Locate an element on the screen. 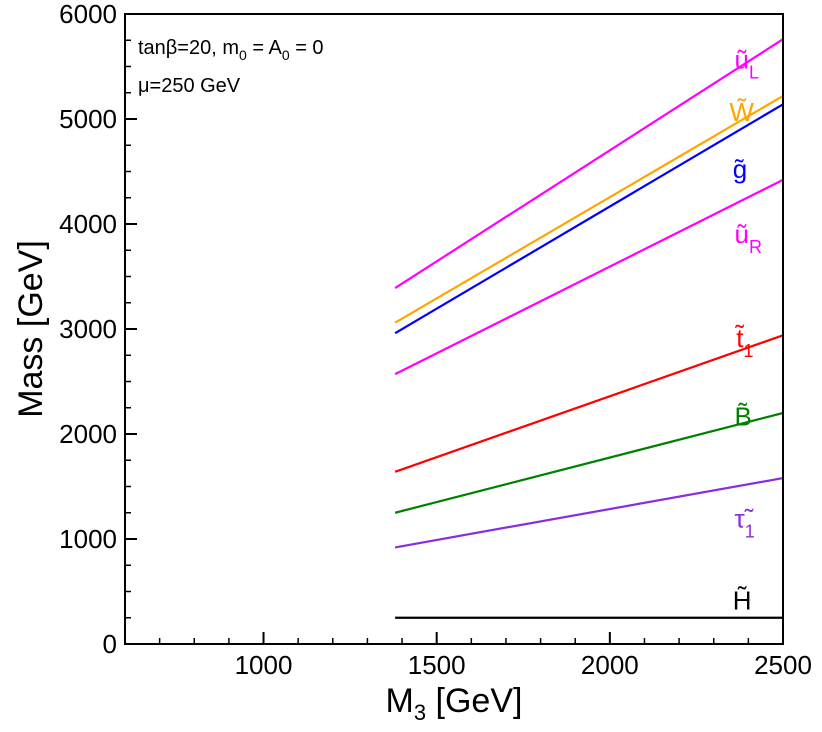 The image size is (822, 732). series-label: W̃ is located at coordinates (741, 112).